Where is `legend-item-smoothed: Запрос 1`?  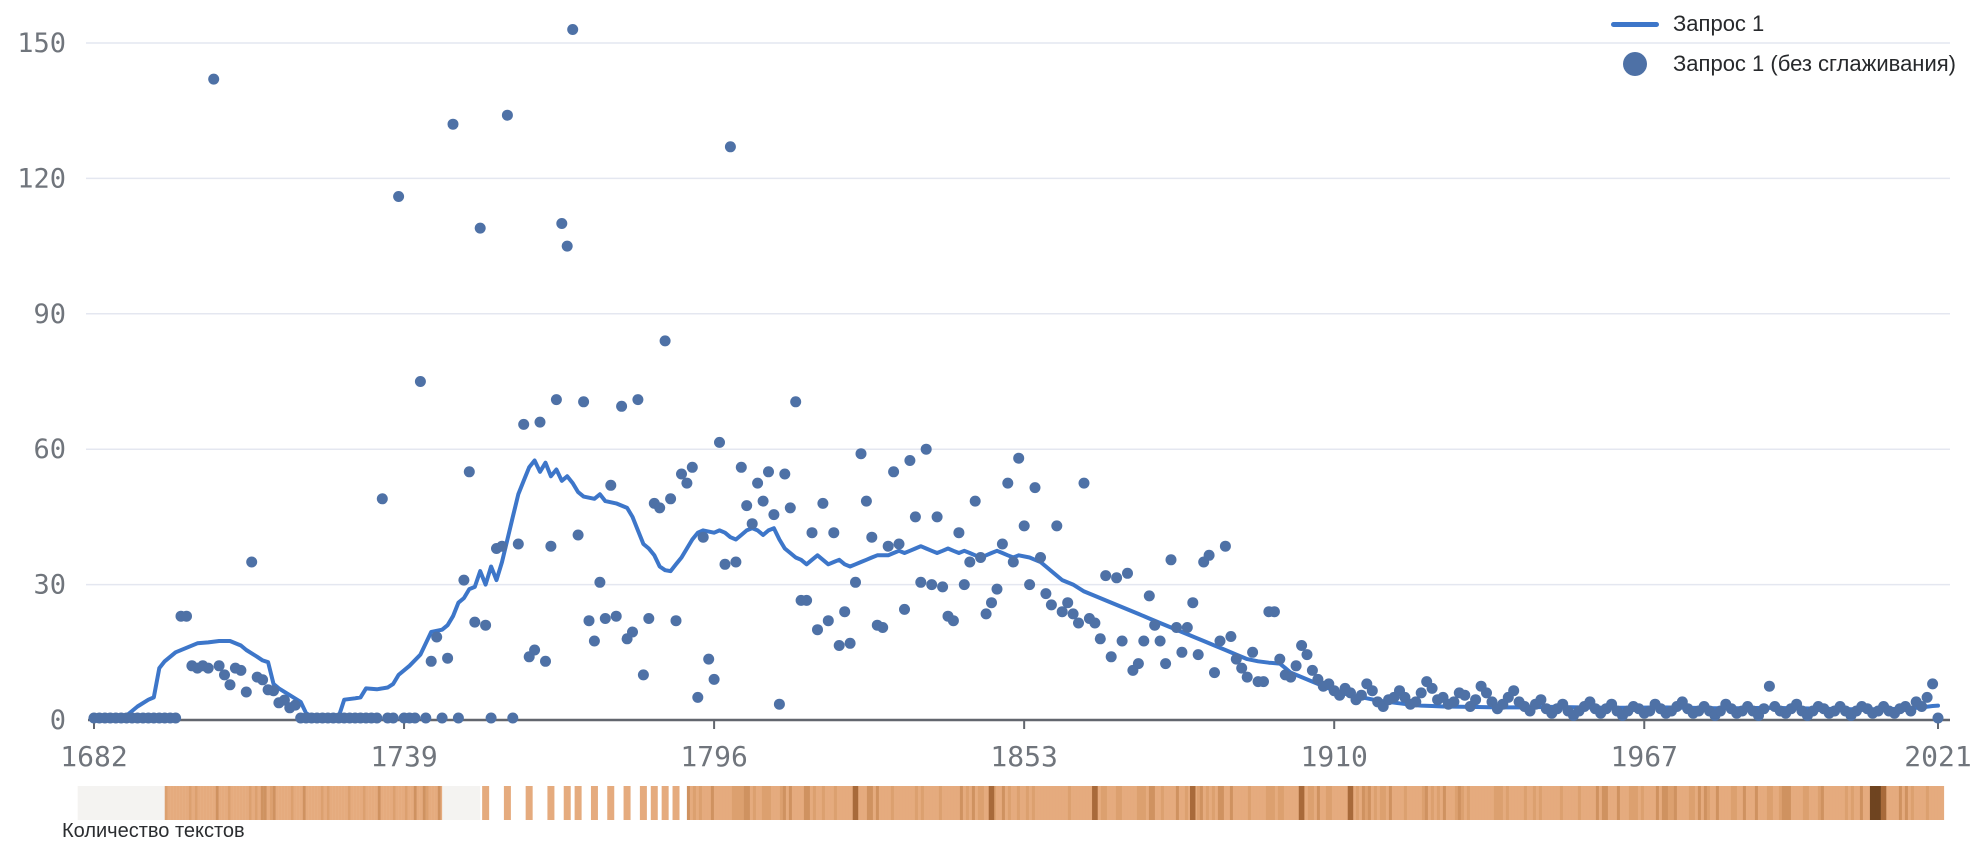 legend-item-smoothed: Запрос 1 is located at coordinates (1783, 23).